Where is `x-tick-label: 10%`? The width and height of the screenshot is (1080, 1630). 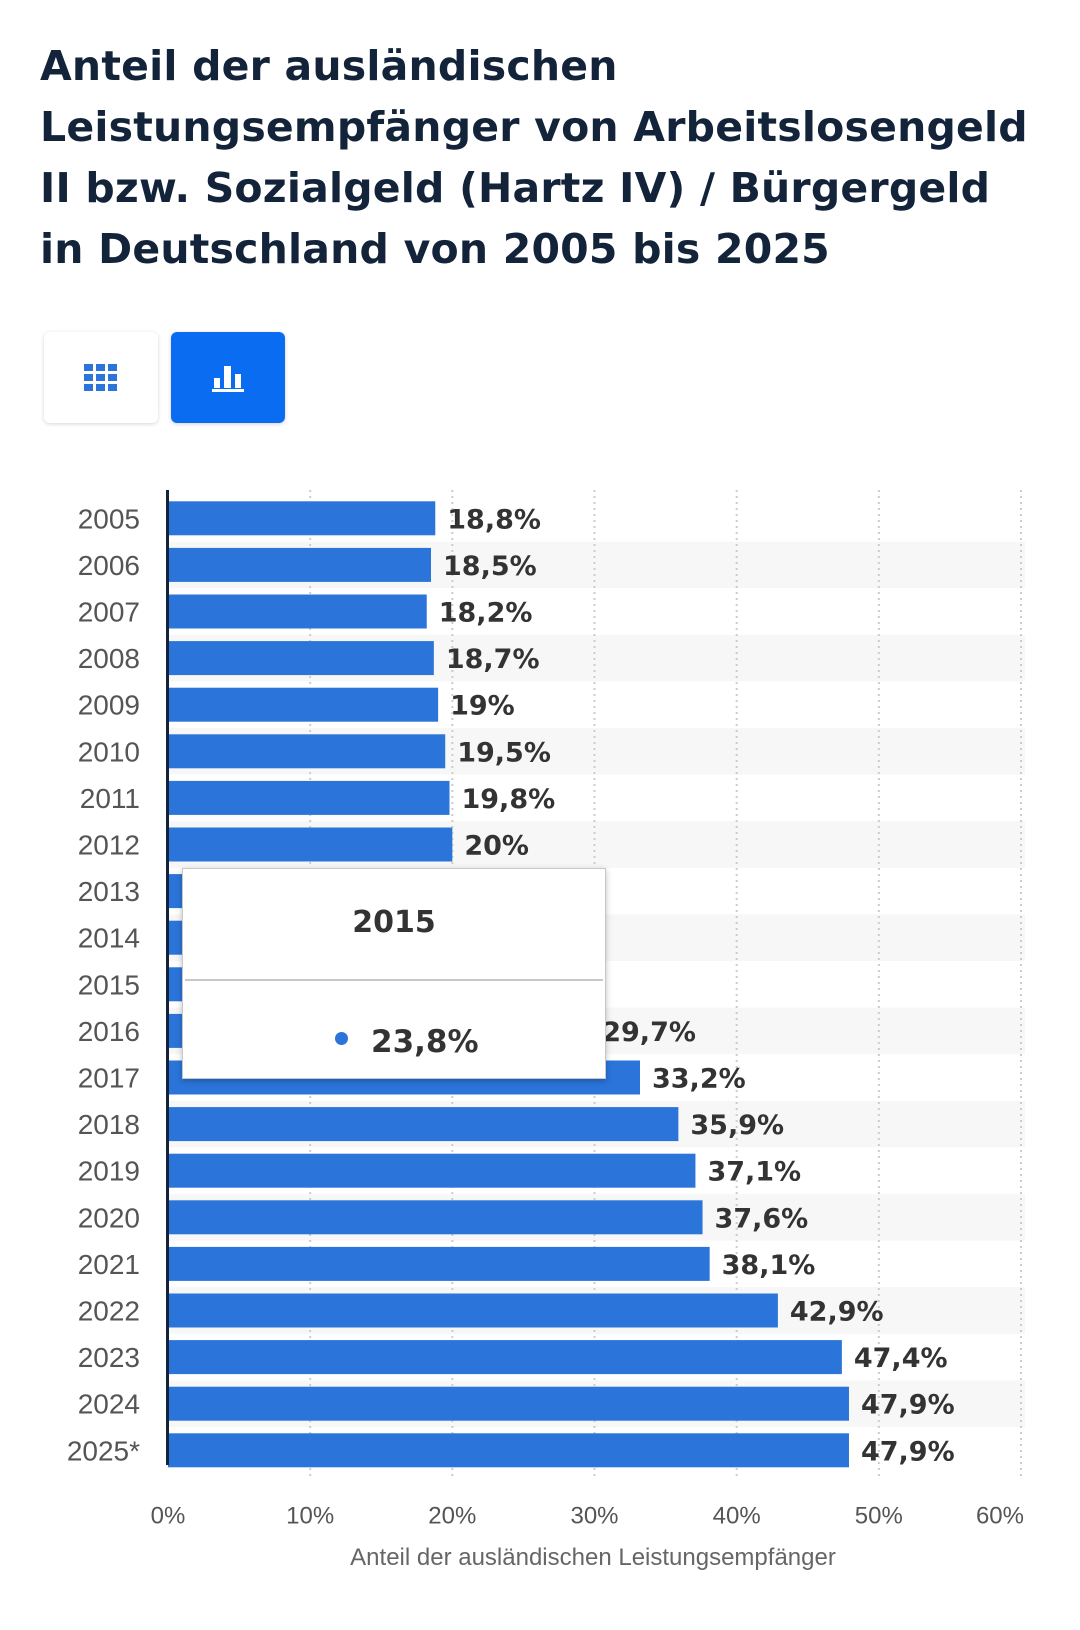 x-tick-label: 10% is located at coordinates (310, 1516).